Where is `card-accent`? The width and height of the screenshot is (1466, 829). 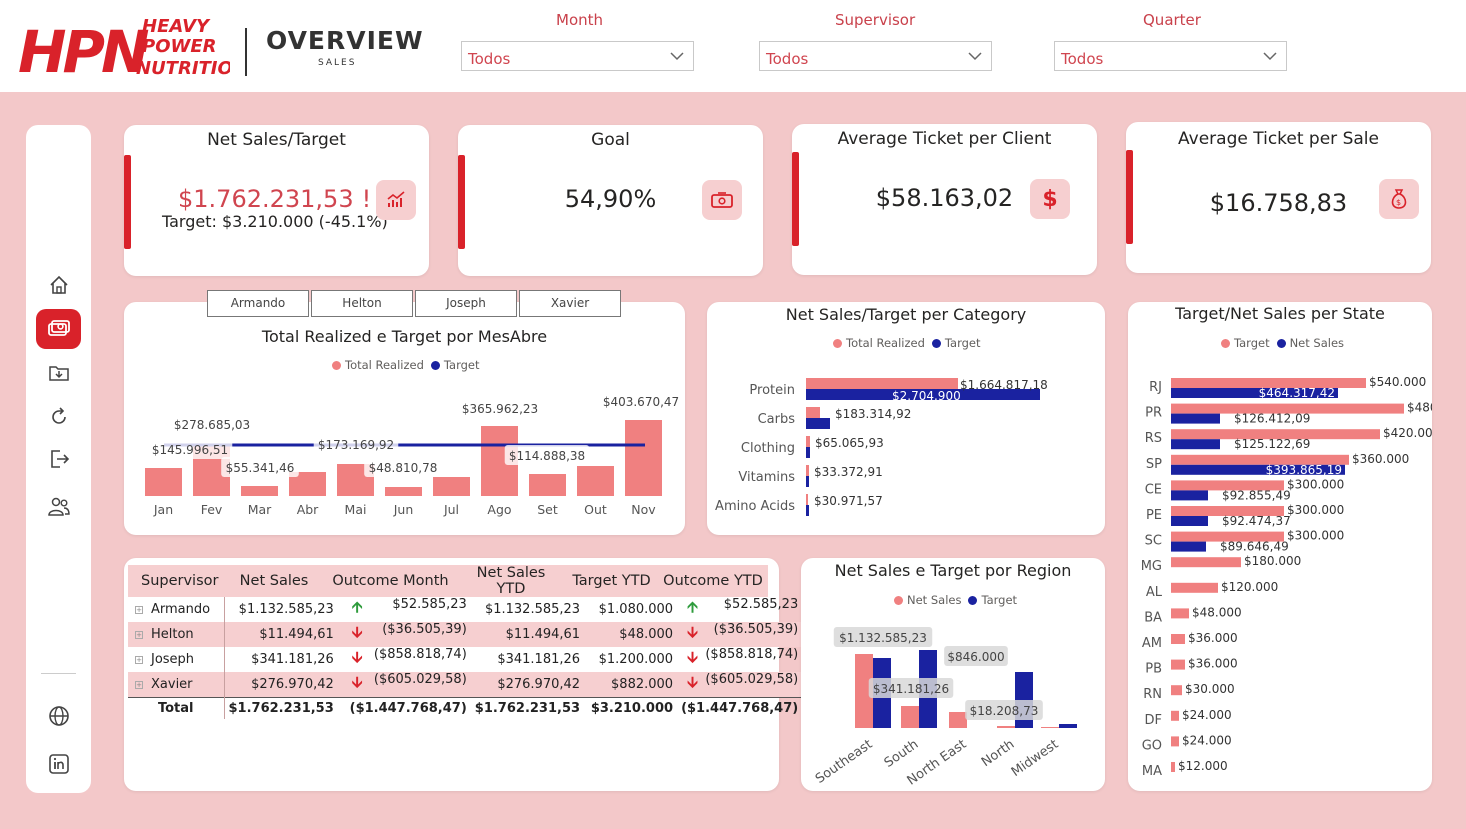 card-accent is located at coordinates (461, 202).